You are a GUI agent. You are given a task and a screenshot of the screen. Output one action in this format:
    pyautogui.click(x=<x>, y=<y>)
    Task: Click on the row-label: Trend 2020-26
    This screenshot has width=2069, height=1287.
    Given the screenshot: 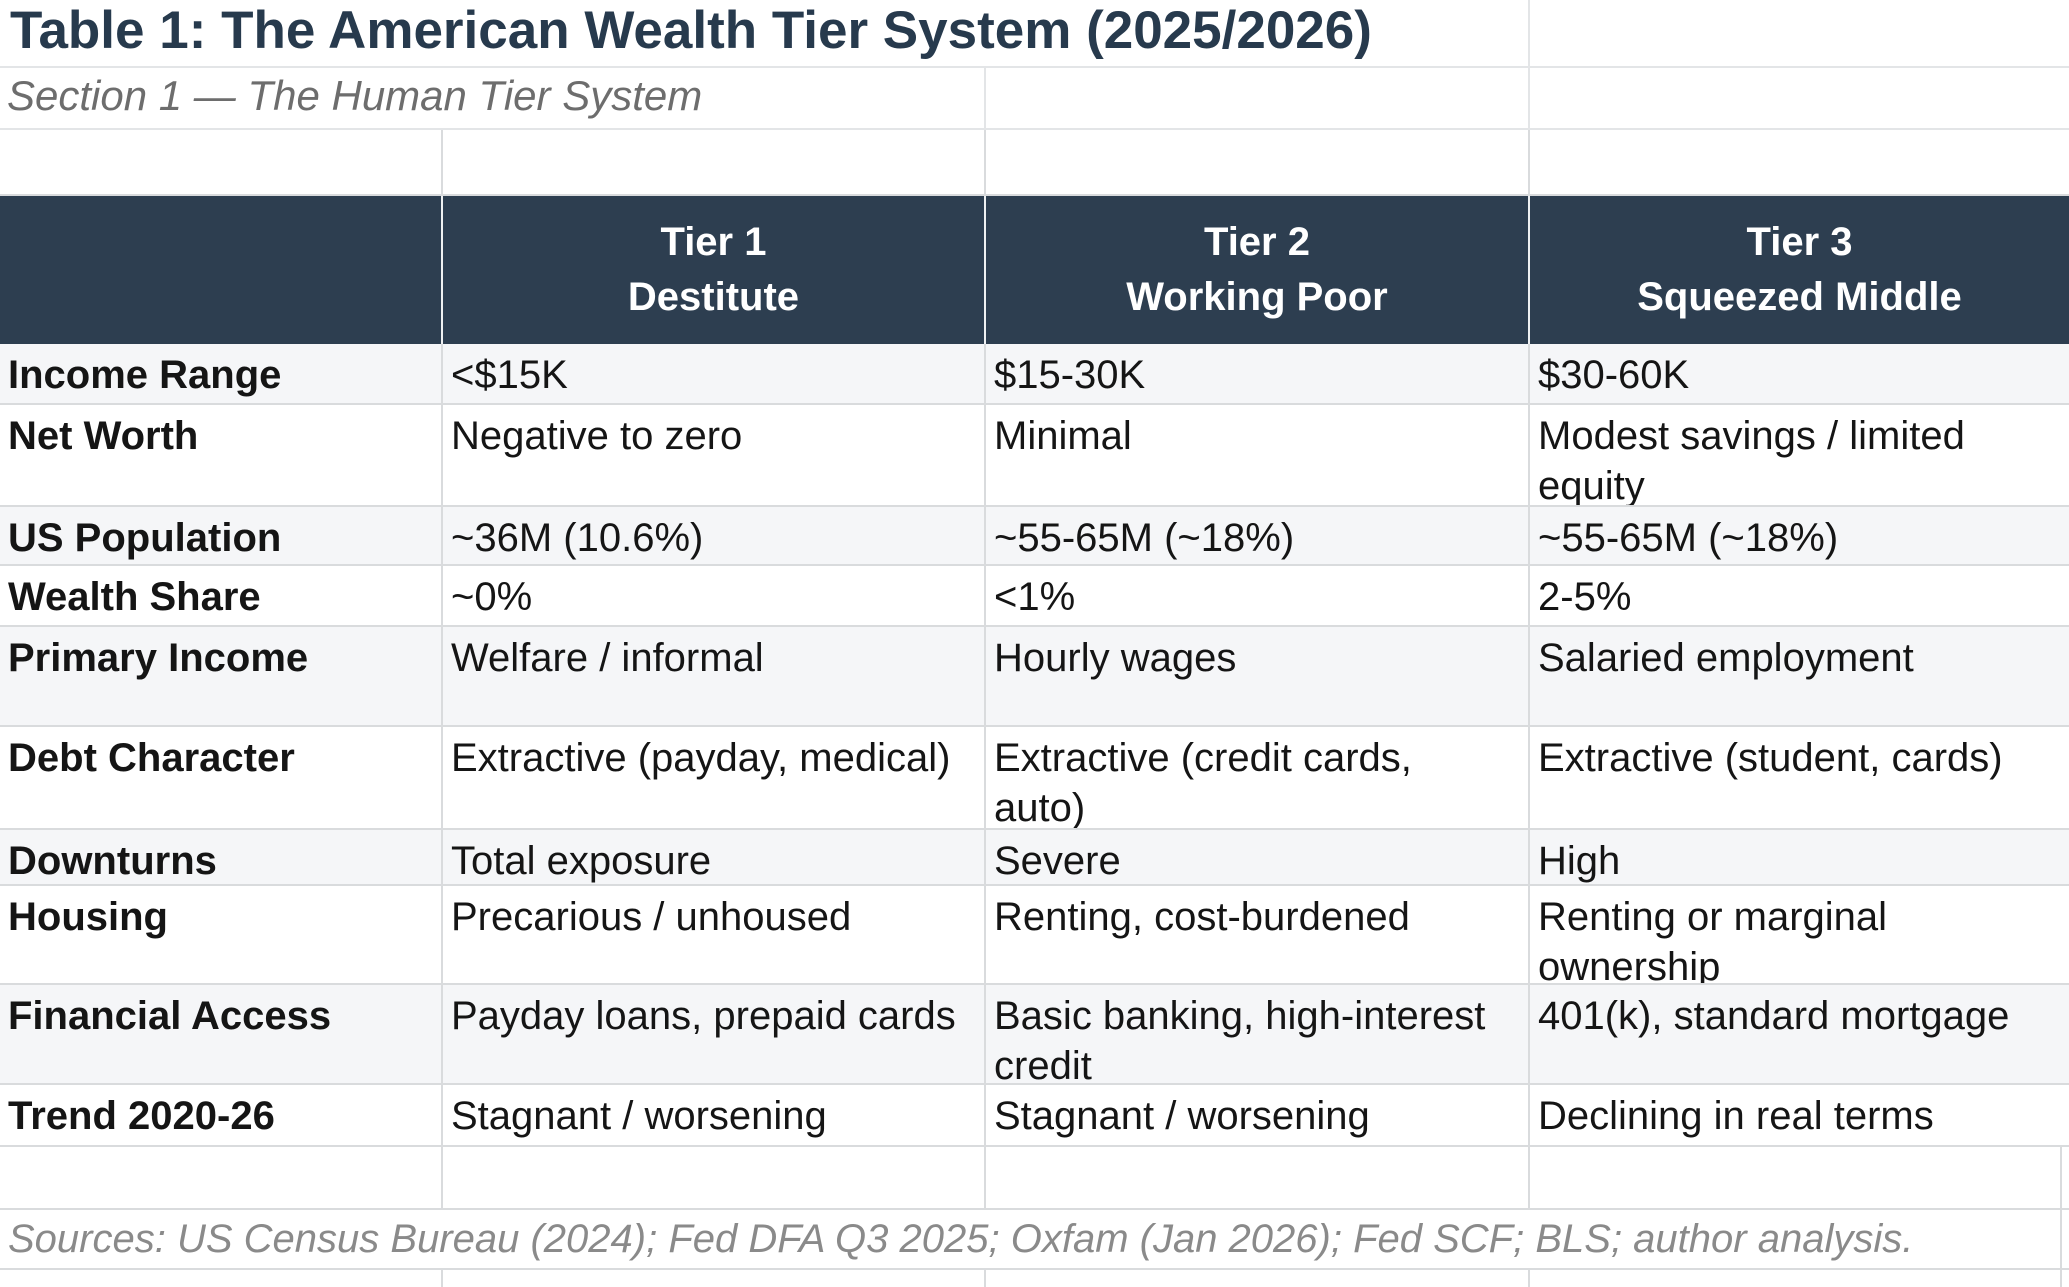 What is the action you would take?
    pyautogui.click(x=221, y=1115)
    